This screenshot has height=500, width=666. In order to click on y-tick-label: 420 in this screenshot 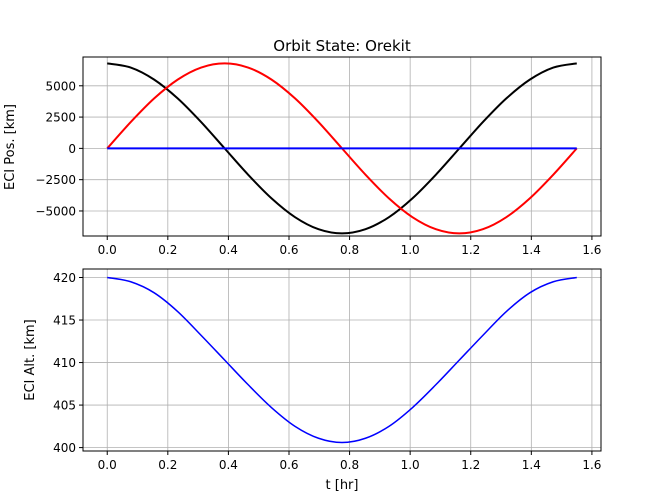, I will do `click(64, 278)`.